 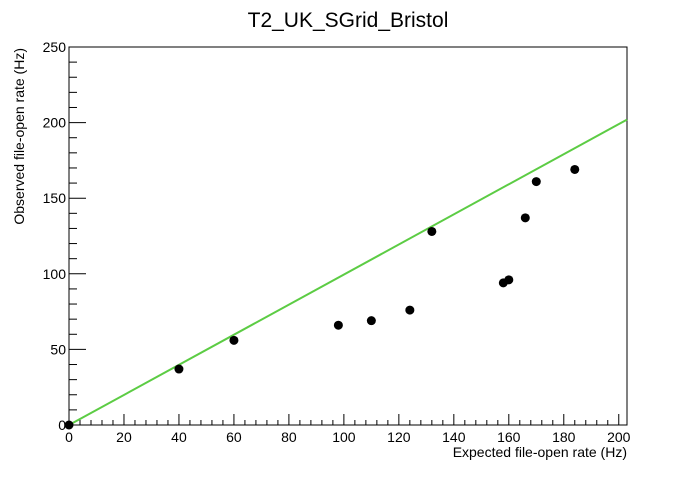 What do you see at coordinates (179, 437) in the screenshot?
I see `x-tick-label: 40` at bounding box center [179, 437].